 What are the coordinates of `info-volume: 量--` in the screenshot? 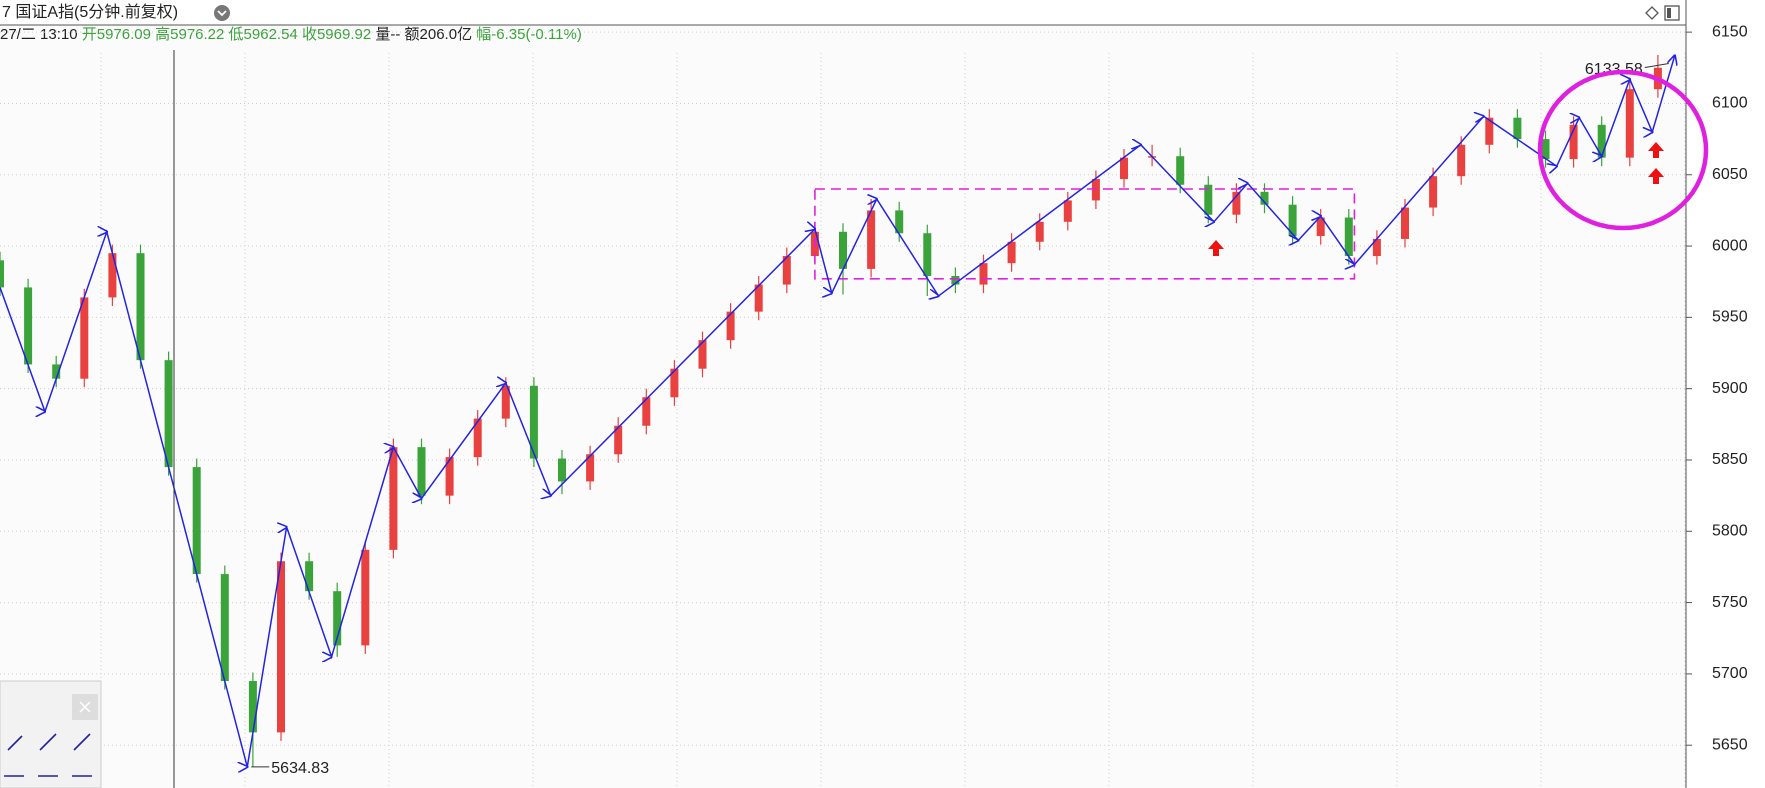 It's located at (387, 34).